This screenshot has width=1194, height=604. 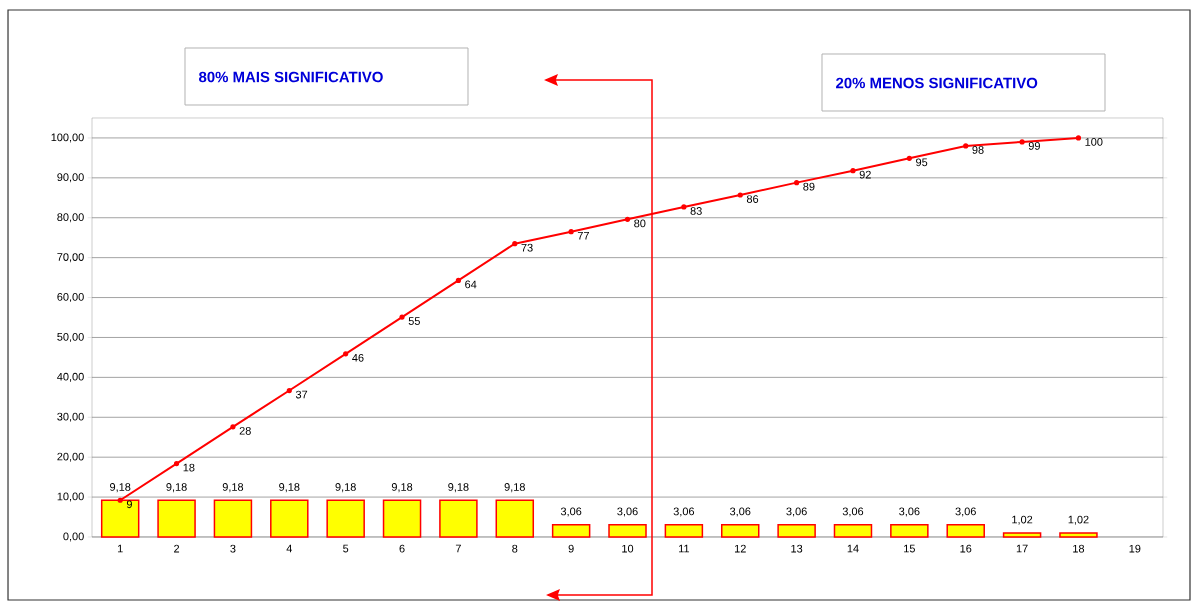 I want to click on x-tick-label: 12, so click(x=740, y=548).